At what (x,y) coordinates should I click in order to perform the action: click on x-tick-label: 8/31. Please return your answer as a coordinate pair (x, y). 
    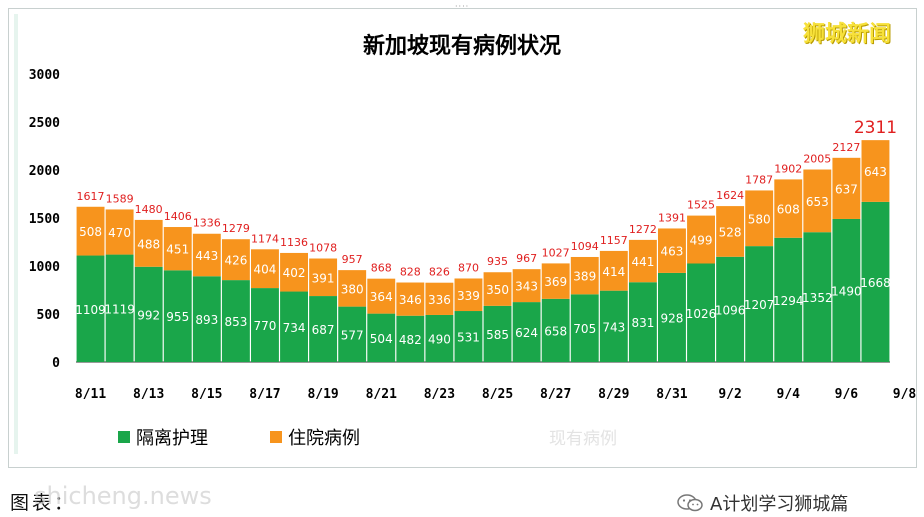
    Looking at the image, I should click on (671, 394).